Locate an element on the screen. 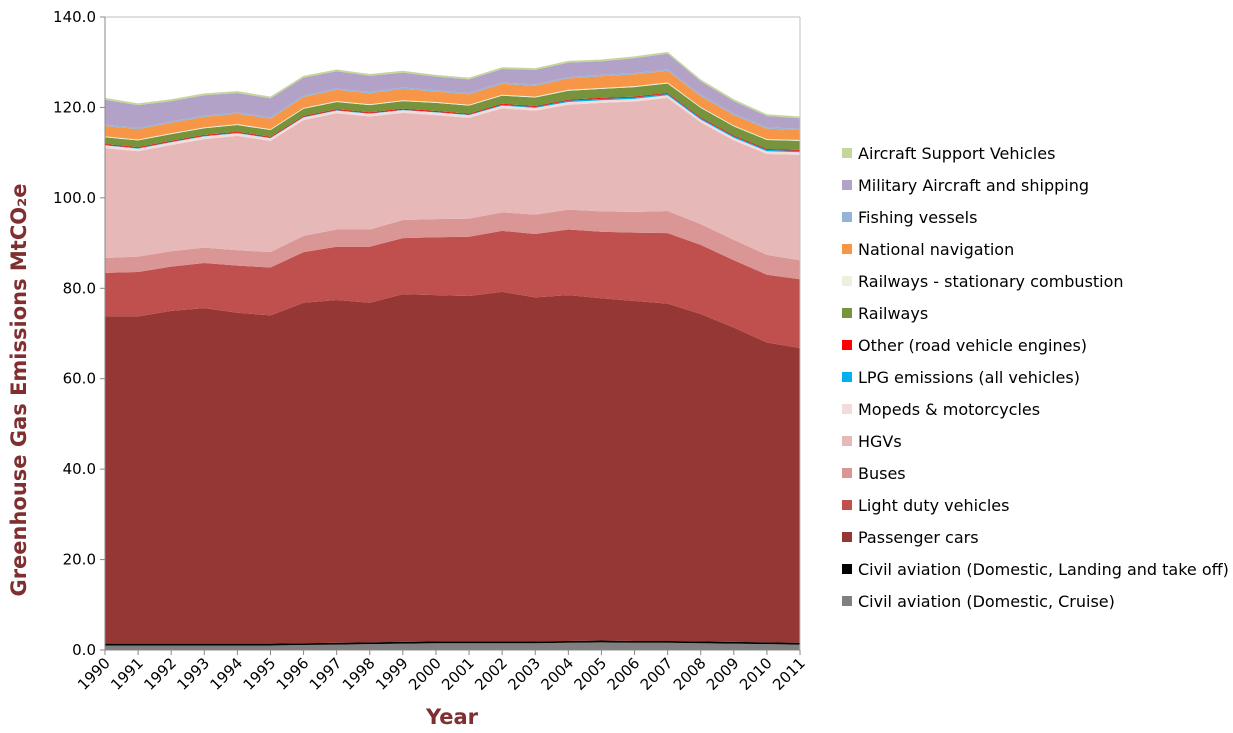  x-tick-label: 2006 is located at coordinates (624, 674).